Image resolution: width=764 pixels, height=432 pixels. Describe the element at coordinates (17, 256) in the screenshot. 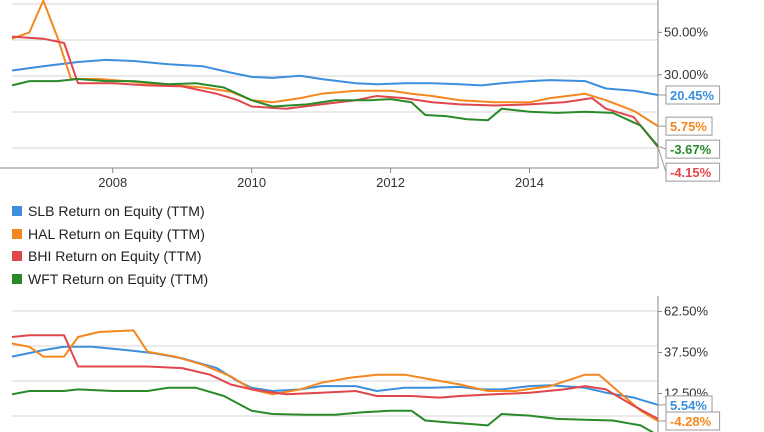

I see `legend-swatch-bhi` at that location.